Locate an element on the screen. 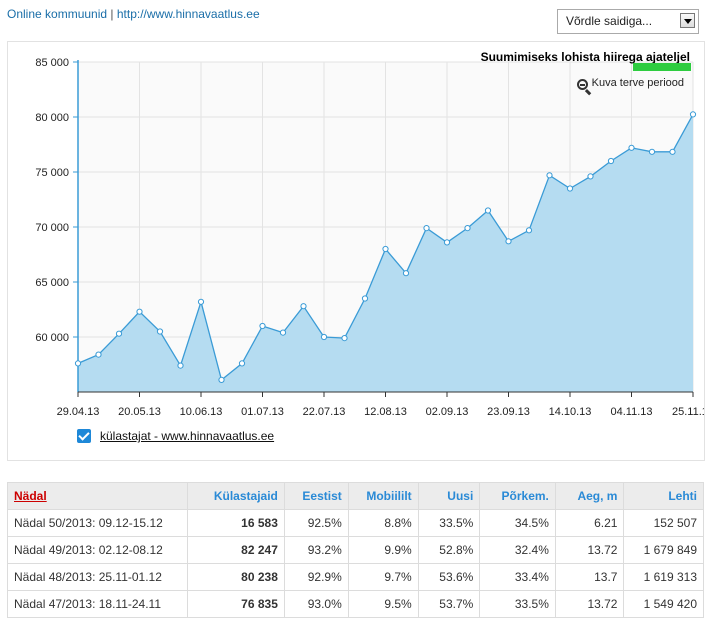  x-tick-label: 14.10.13 is located at coordinates (570, 412).